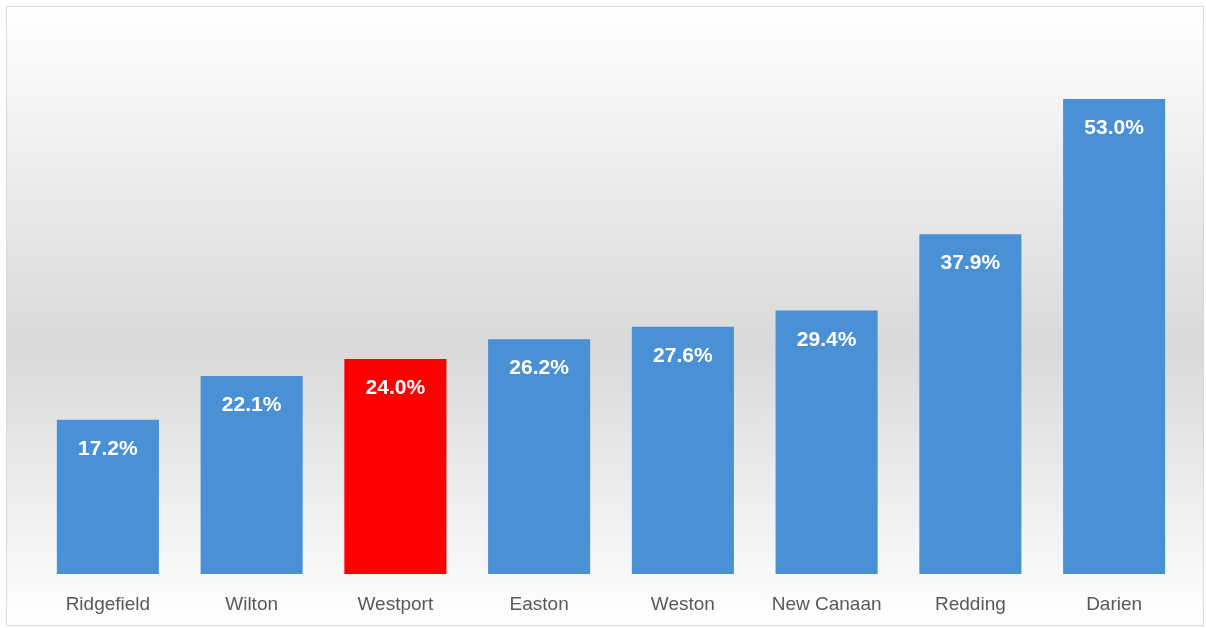 Image resolution: width=1206 pixels, height=628 pixels. What do you see at coordinates (395, 386) in the screenshot?
I see `data-label: 24.0%` at bounding box center [395, 386].